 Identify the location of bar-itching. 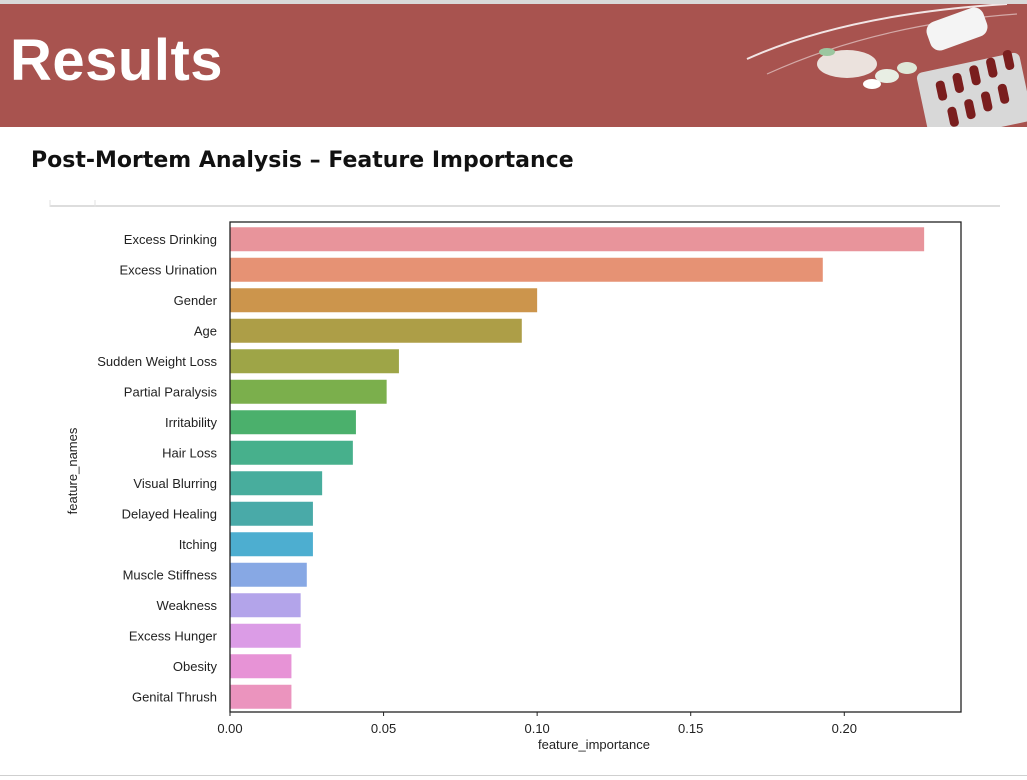
(271, 544).